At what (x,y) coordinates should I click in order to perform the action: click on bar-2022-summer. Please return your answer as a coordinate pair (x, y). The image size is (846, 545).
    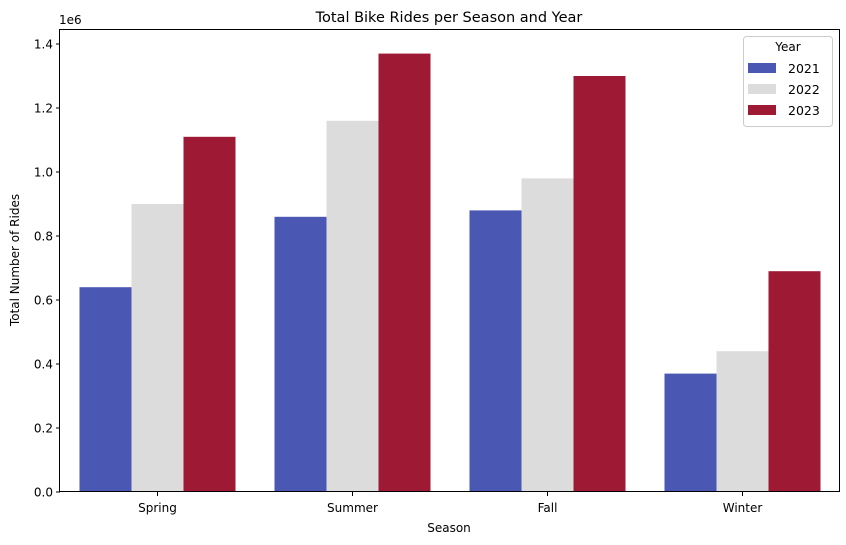
    Looking at the image, I should click on (352, 306).